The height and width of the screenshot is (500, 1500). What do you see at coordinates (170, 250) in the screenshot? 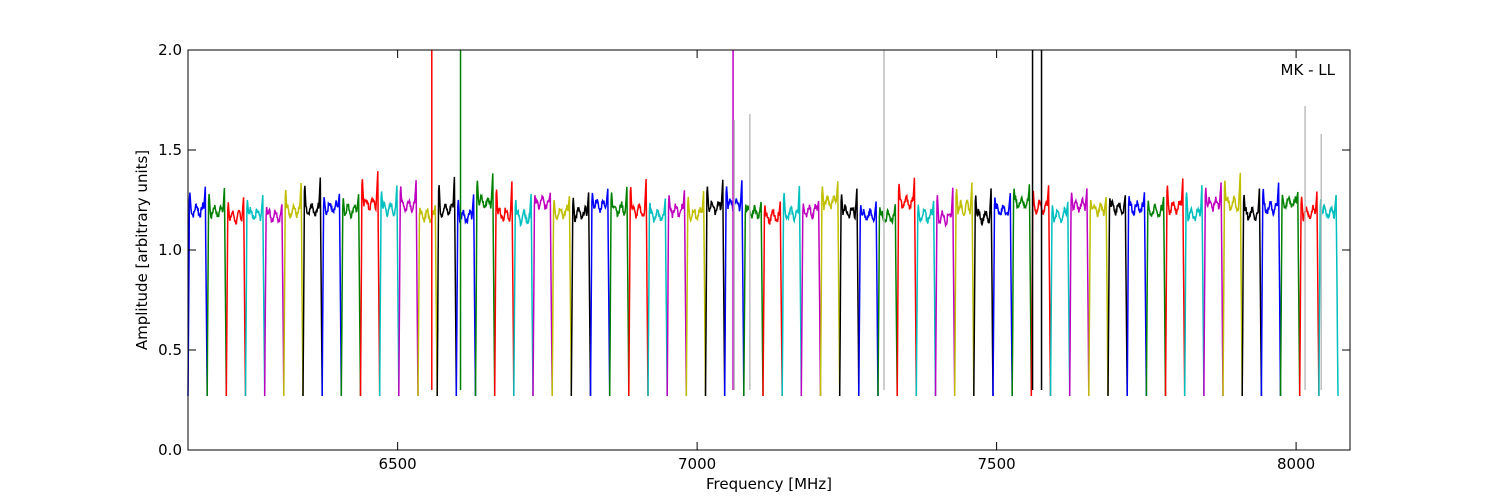
I see `y-tick-label: 1.0` at bounding box center [170, 250].